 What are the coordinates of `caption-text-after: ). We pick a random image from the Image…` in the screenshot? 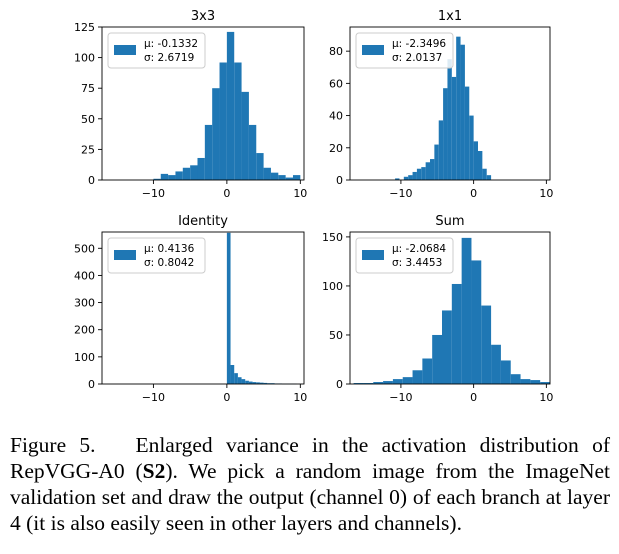 It's located at (310, 497).